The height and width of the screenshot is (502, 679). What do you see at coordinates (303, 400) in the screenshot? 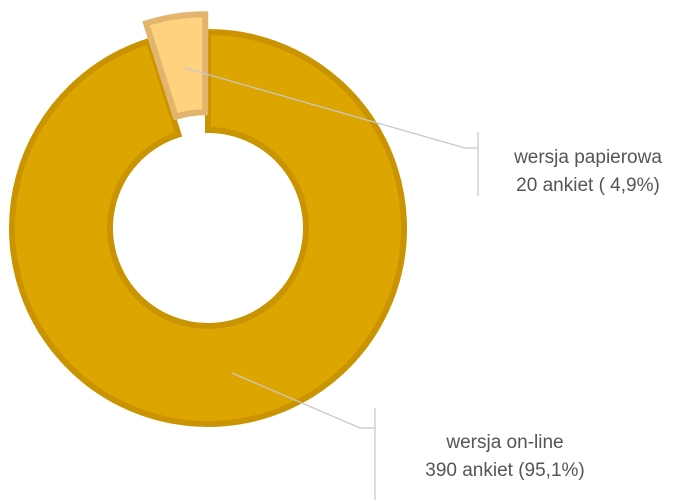
I see `leader-line-online` at bounding box center [303, 400].